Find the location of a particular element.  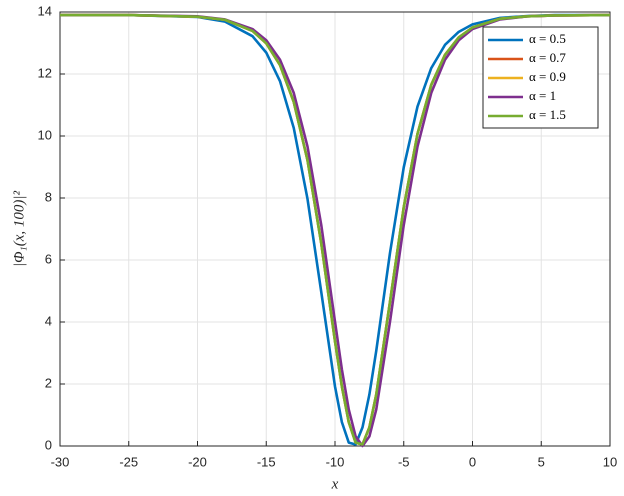

y-tick-label: 10 is located at coordinates (45, 134).